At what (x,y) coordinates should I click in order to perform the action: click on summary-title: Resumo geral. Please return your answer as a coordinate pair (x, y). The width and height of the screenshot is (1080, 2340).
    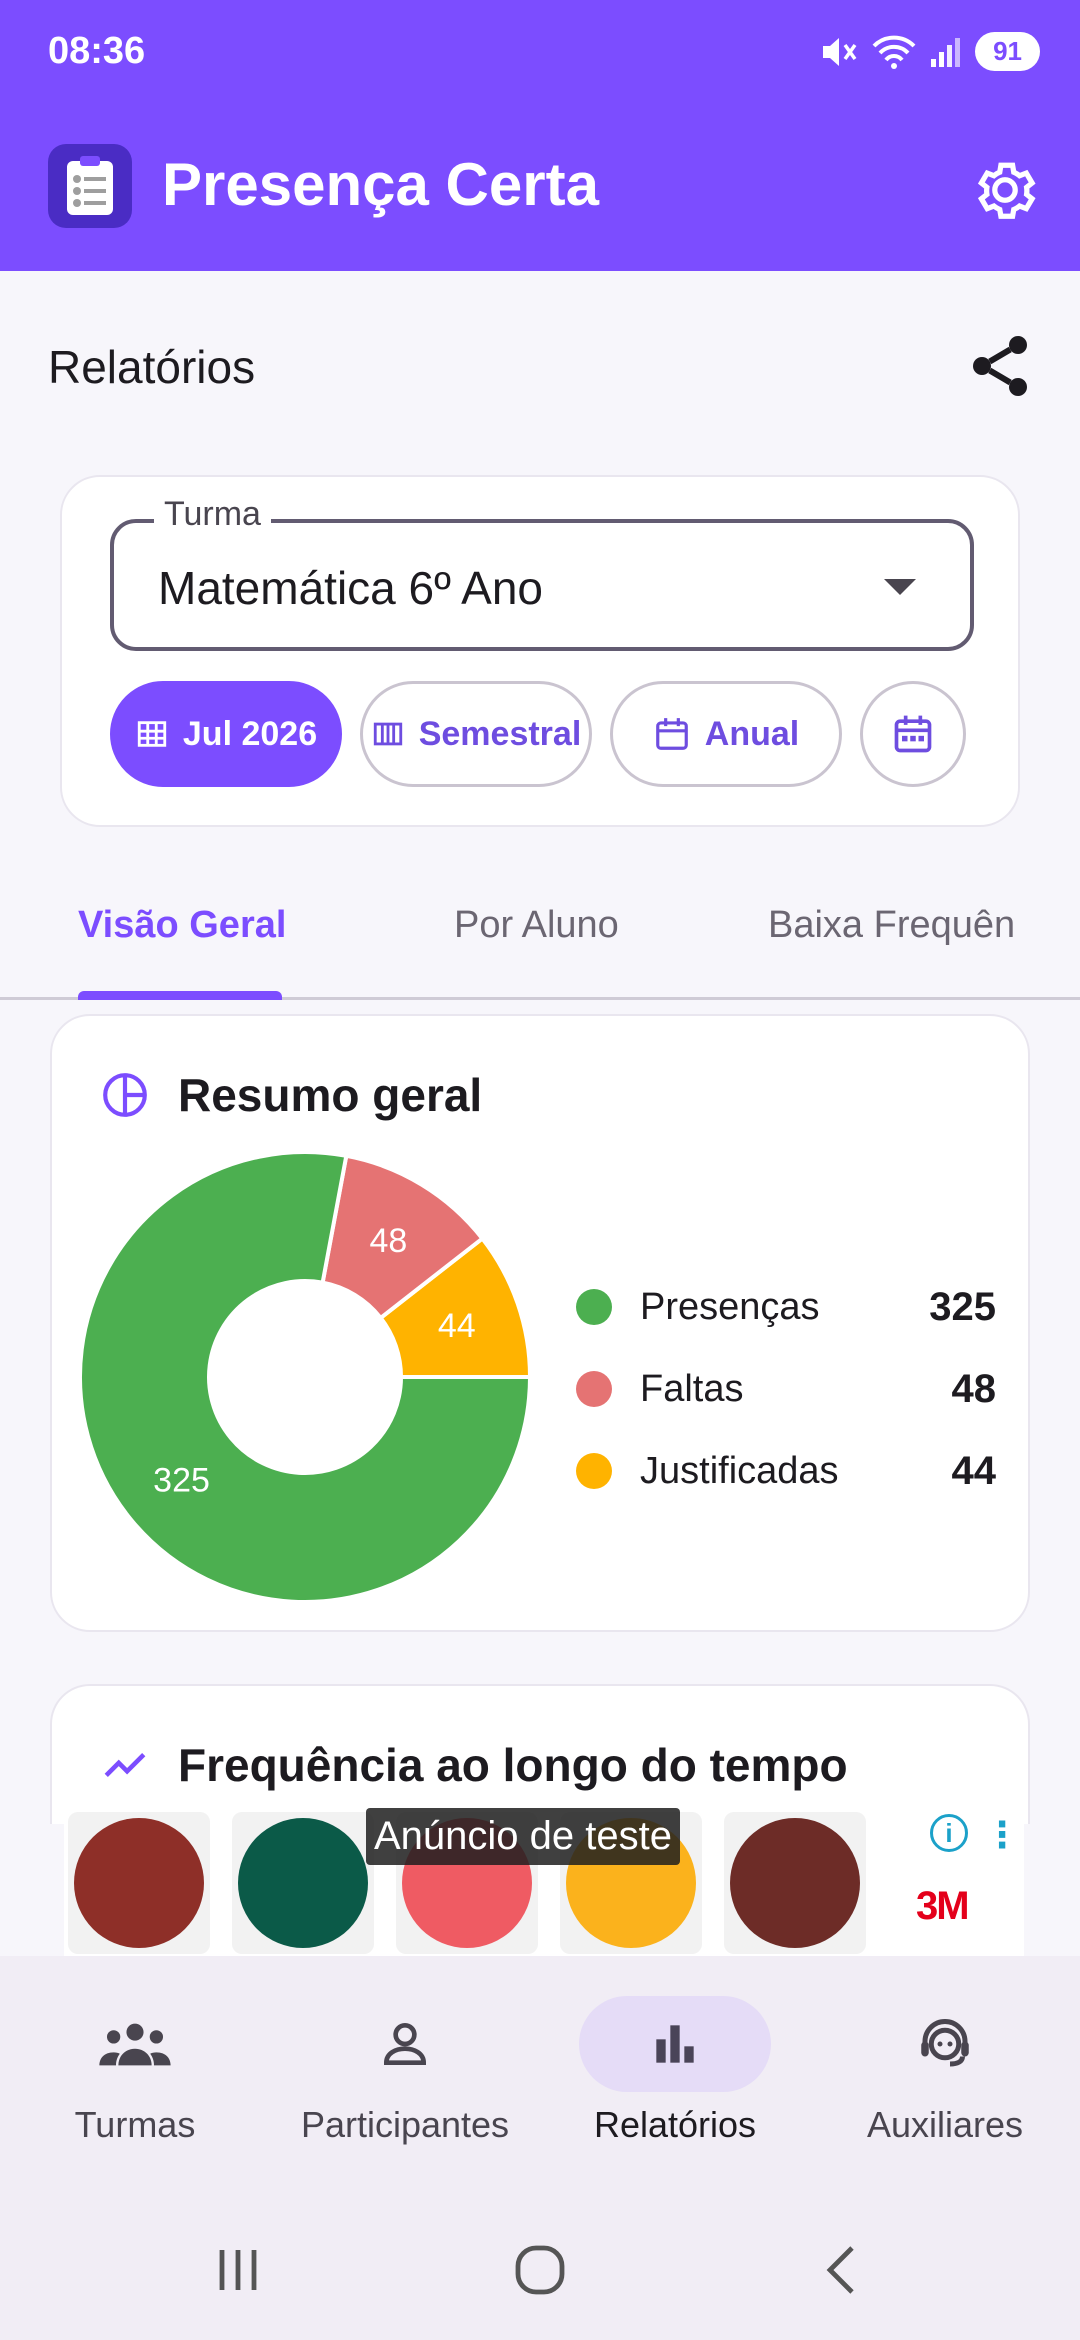
    Looking at the image, I should click on (330, 1095).